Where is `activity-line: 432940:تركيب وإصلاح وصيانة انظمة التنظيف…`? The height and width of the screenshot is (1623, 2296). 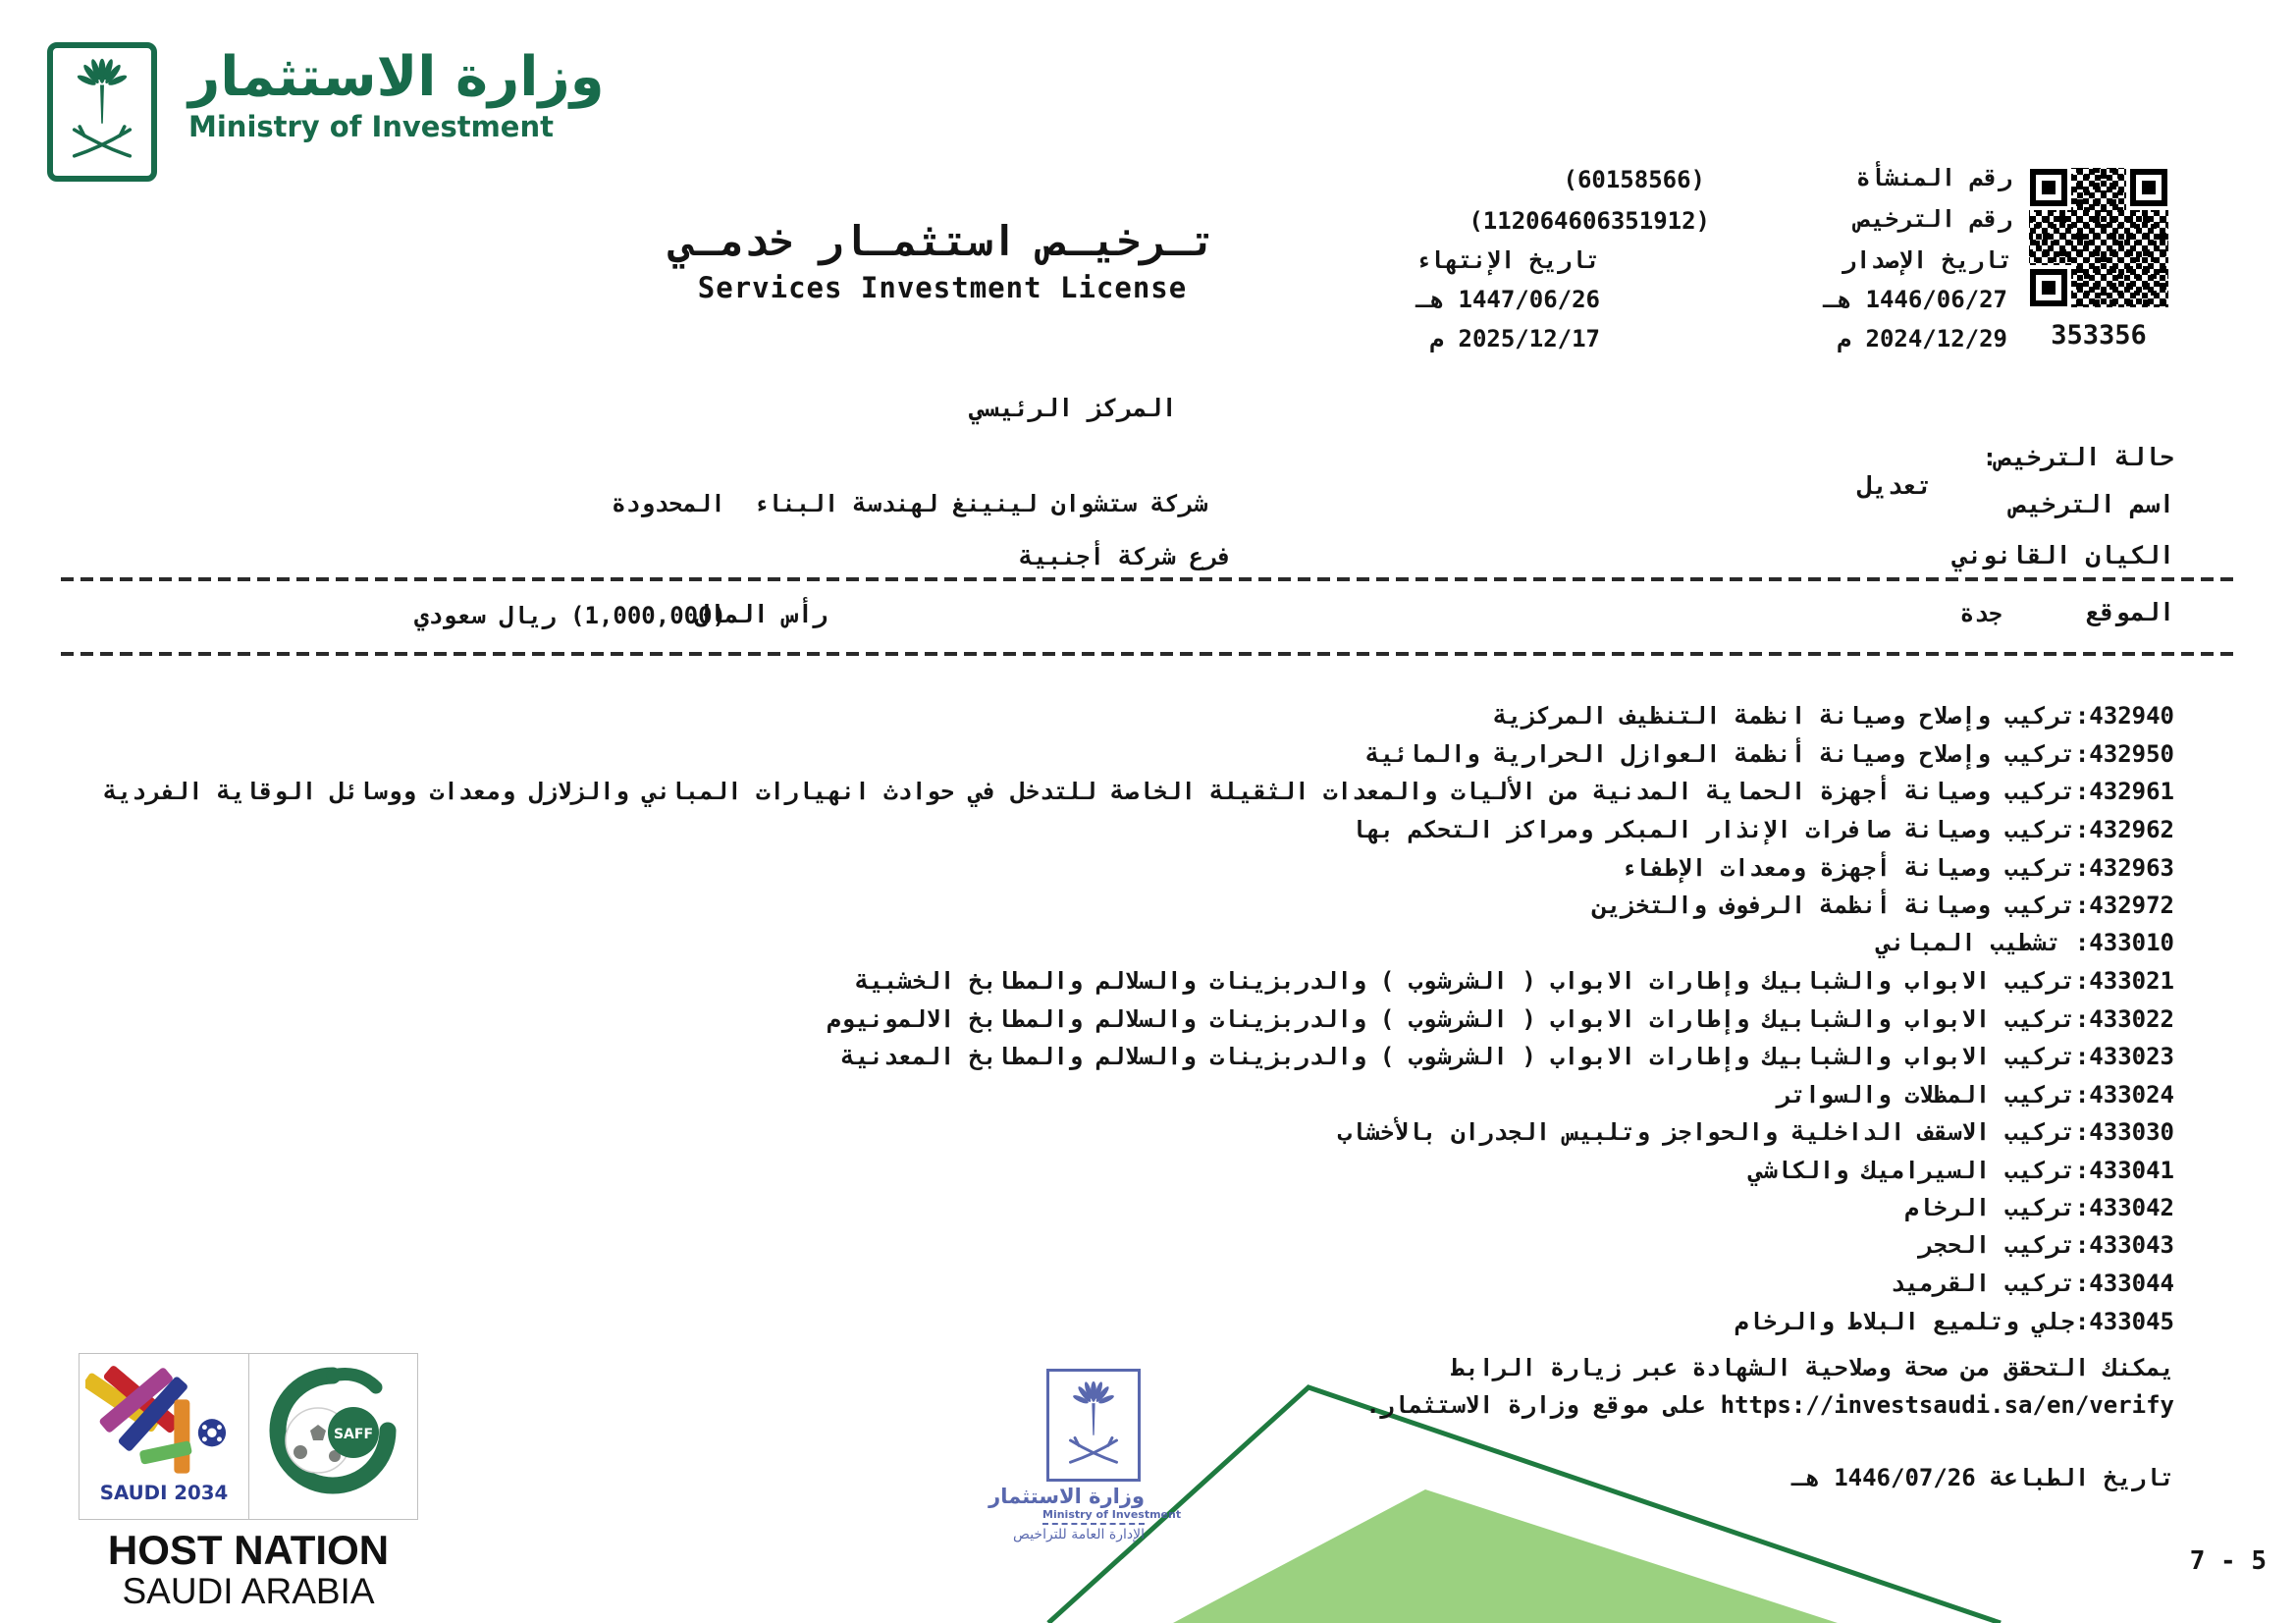 activity-line: 432940:تركيب وإصلاح وصيانة انظمة التنظيف… is located at coordinates (1834, 716).